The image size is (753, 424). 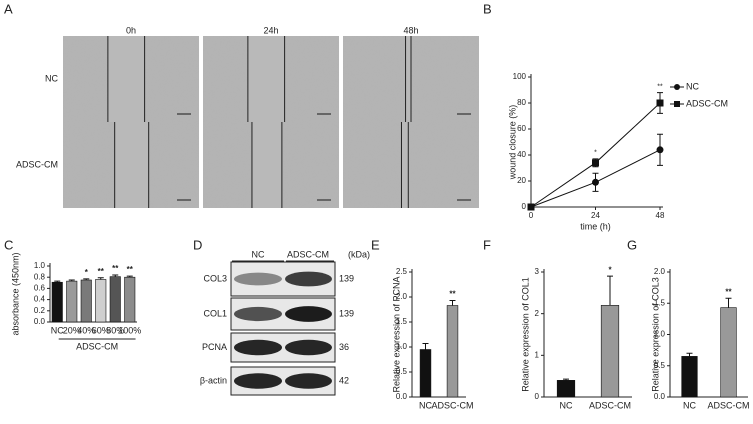 I want to click on legend-label: NC, so click(x=692, y=86).